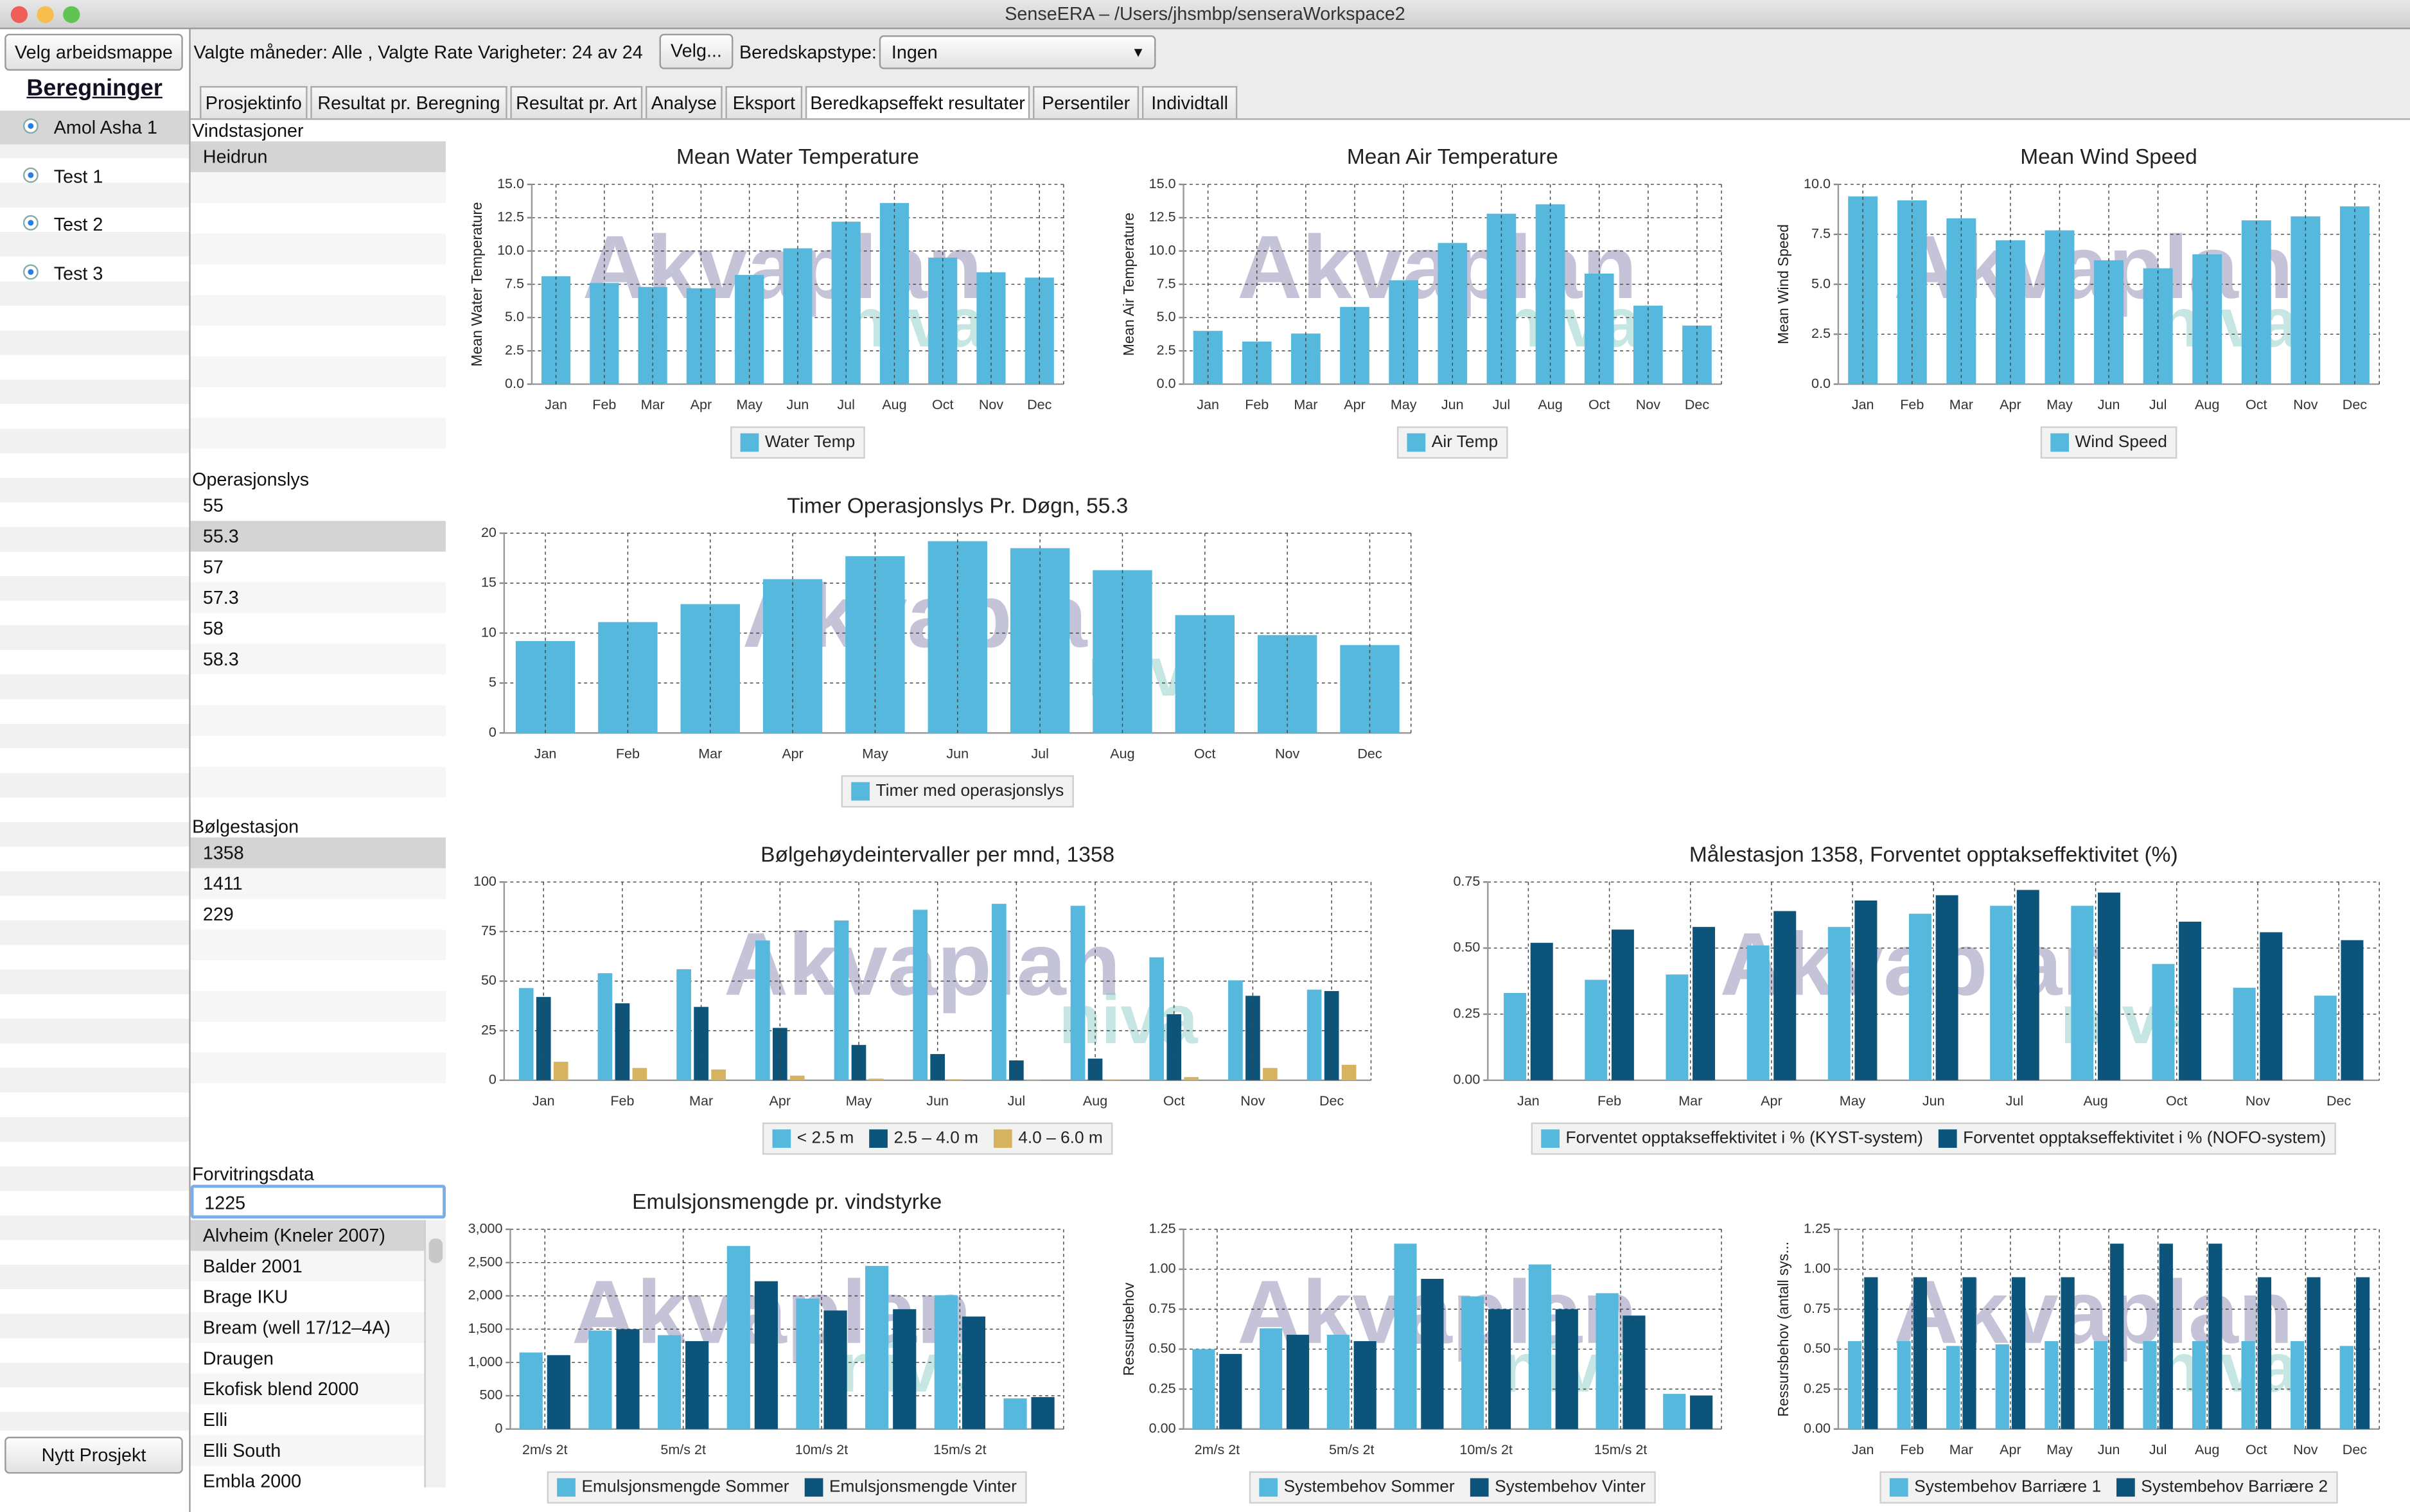 This screenshot has height=1512, width=2410. Describe the element at coordinates (71, 14) in the screenshot. I see `zoom-button` at that location.